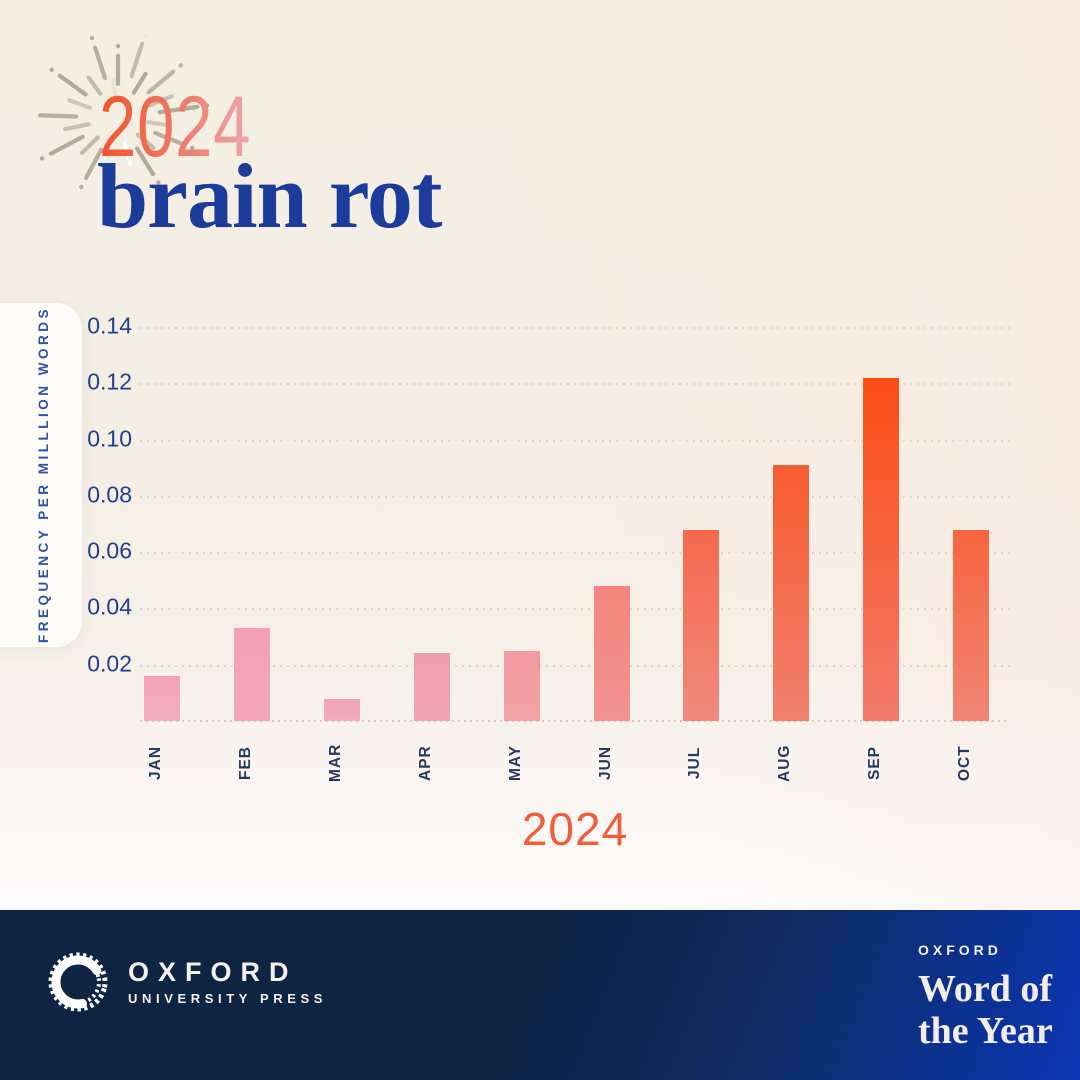 This screenshot has height=1080, width=1080. What do you see at coordinates (155, 763) in the screenshot?
I see `x-tick-label-jan: JAN` at bounding box center [155, 763].